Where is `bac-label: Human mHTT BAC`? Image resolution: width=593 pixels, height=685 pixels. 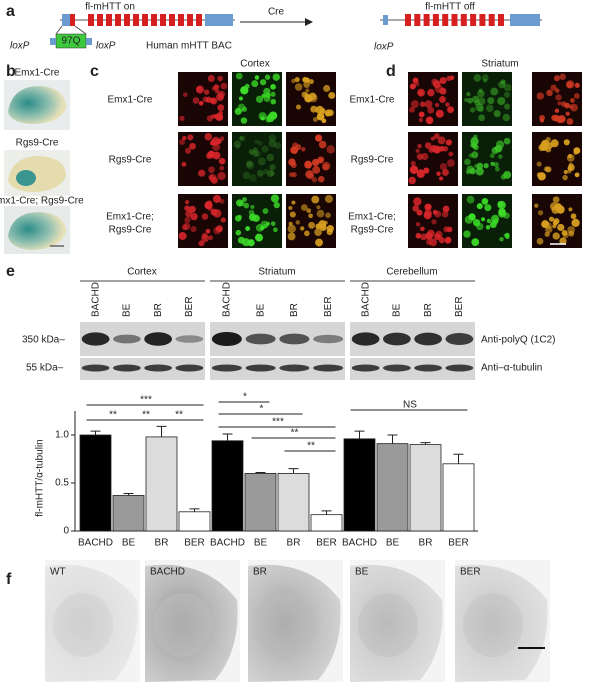 bac-label: Human mHTT BAC is located at coordinates (189, 46).